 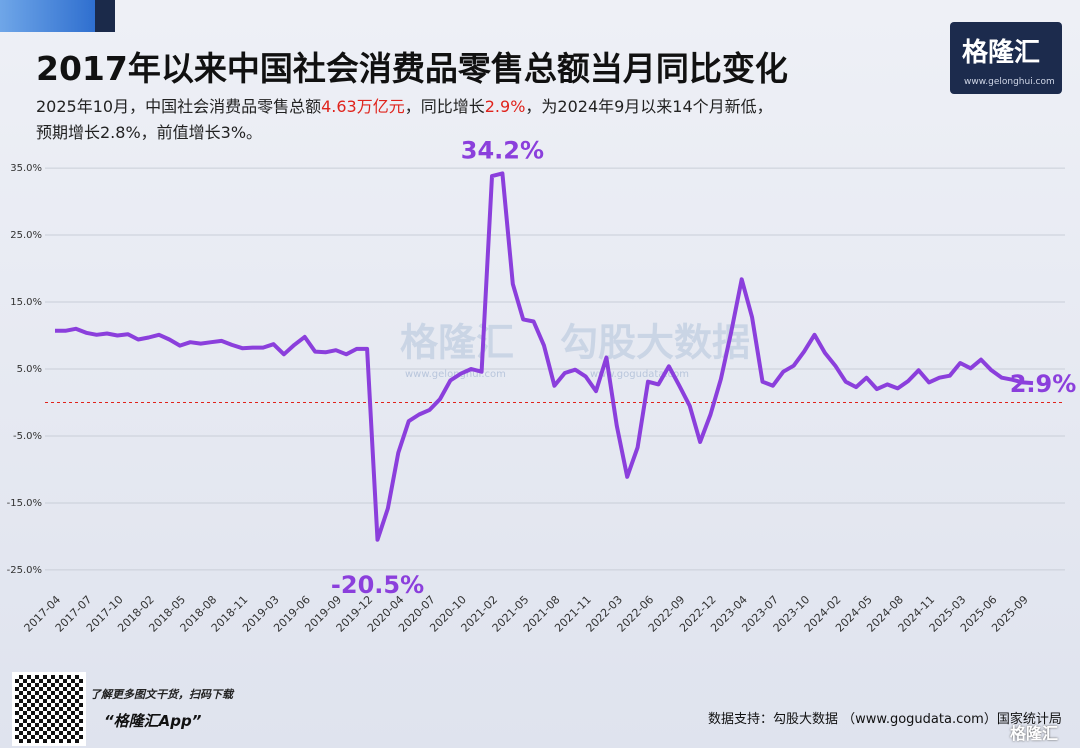 What do you see at coordinates (1001, 53) in the screenshot?
I see `logo: 格隆汇` at bounding box center [1001, 53].